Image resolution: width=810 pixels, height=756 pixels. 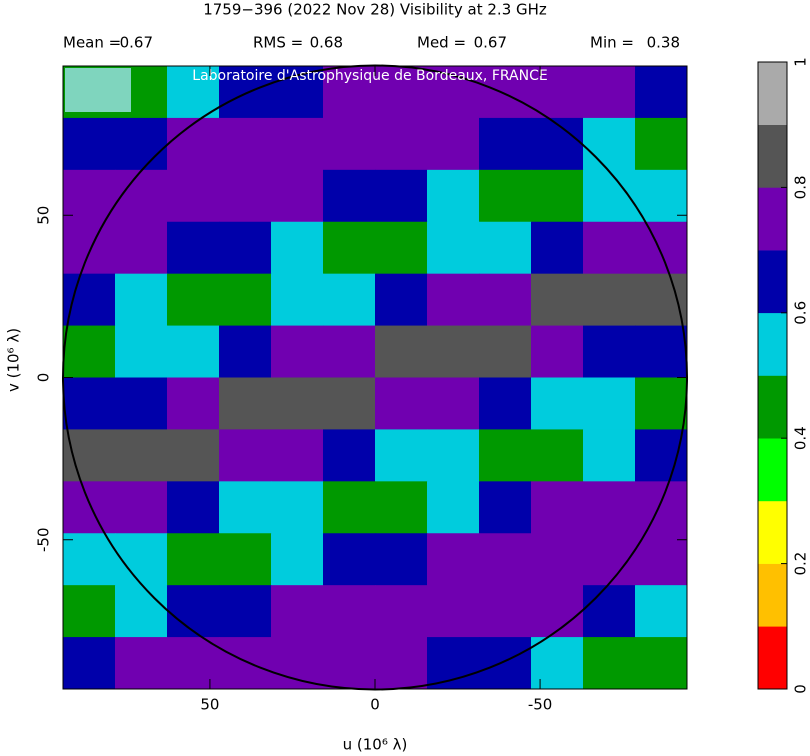 What do you see at coordinates (326, 43) in the screenshot?
I see `stat-value: 0.68` at bounding box center [326, 43].